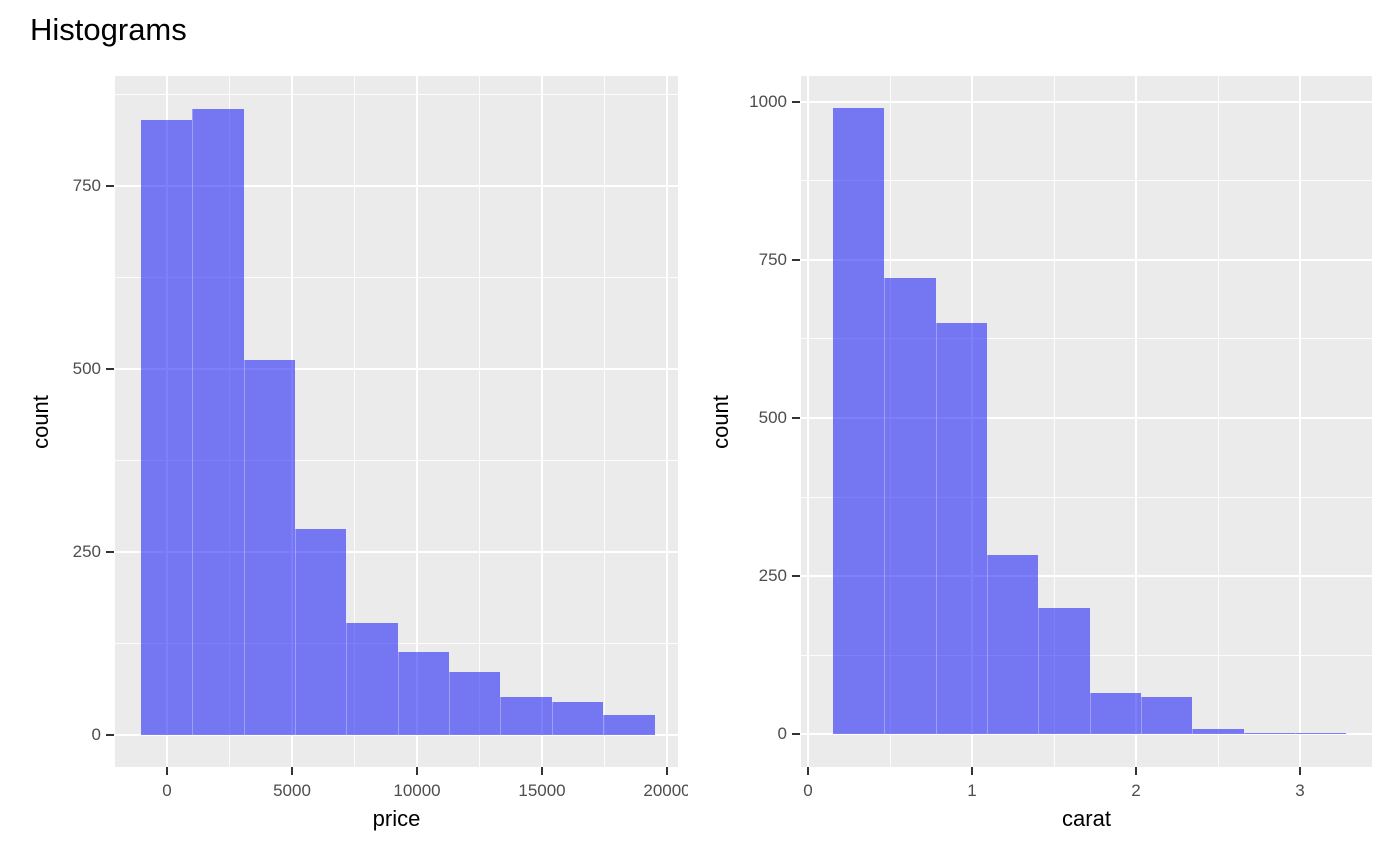 The image size is (1400, 866). I want to click on x-tick-label: 10000, so click(417, 790).